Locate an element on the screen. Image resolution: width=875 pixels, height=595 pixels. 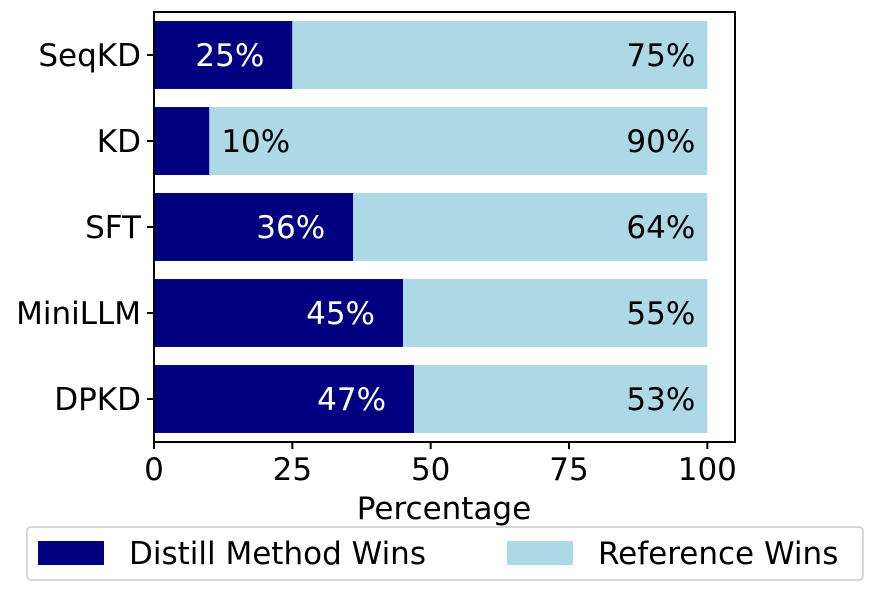
bar-seqkd-distill-method-wins is located at coordinates (223, 55).